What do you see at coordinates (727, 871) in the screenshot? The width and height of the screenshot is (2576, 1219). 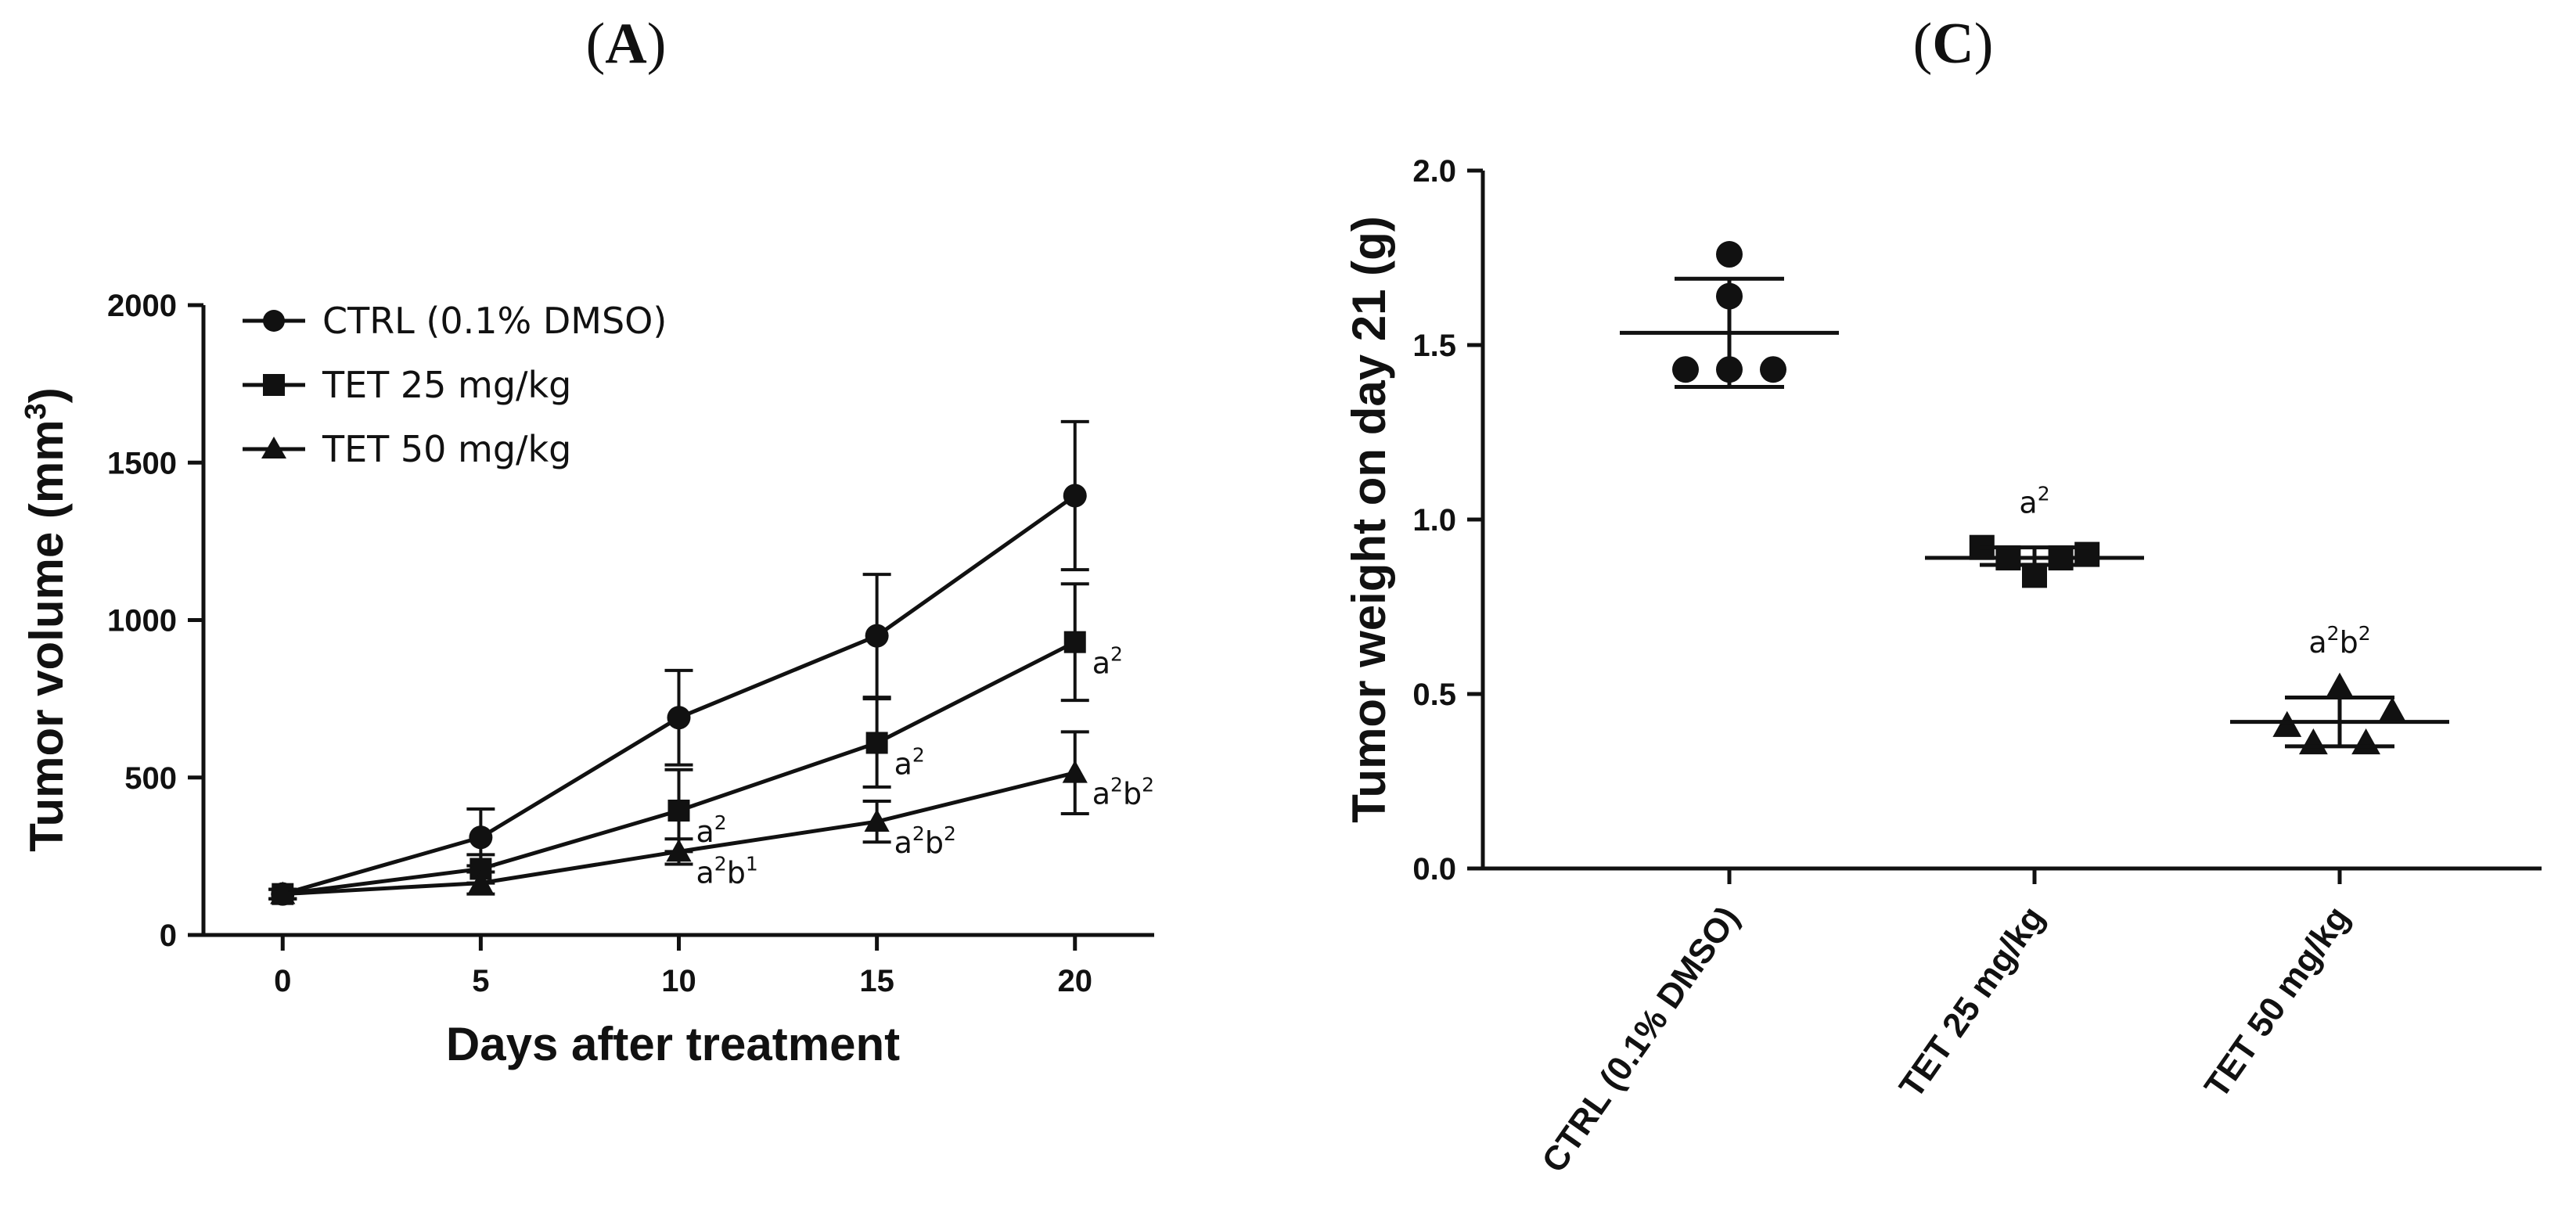 I see `significance-annotation: a2b1` at bounding box center [727, 871].